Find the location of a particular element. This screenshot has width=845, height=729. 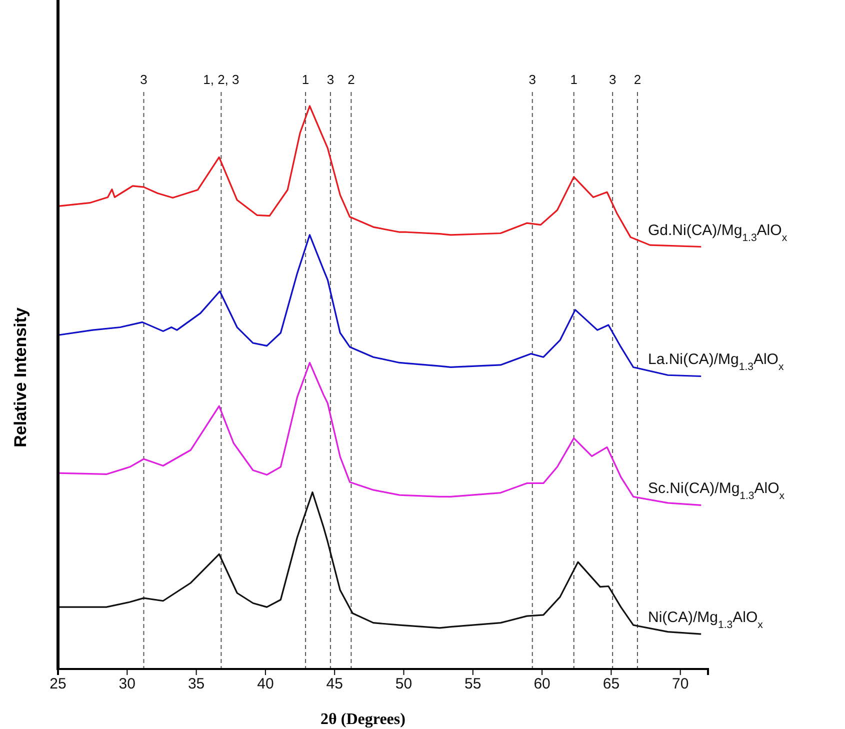

series-label: Sc.Ni(CA)/Mg$_{1.3}$AlO$_{x}$ is located at coordinates (717, 491).